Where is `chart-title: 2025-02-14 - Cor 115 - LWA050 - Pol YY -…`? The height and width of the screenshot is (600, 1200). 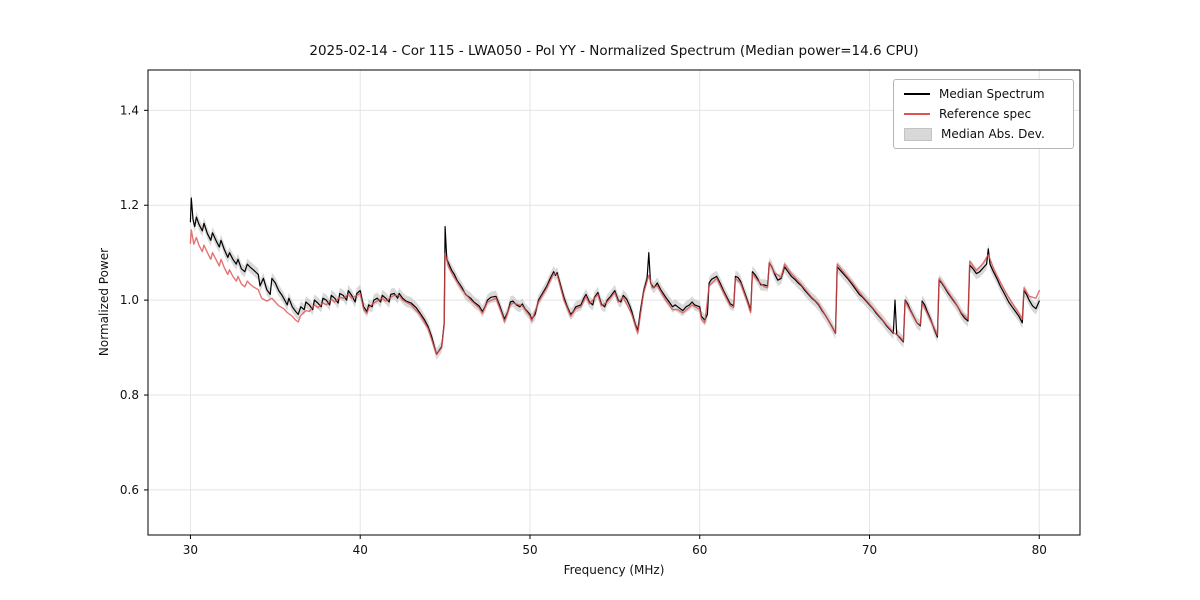
chart-title: 2025-02-14 - Cor 115 - LWA050 - Pol YY -… is located at coordinates (614, 51).